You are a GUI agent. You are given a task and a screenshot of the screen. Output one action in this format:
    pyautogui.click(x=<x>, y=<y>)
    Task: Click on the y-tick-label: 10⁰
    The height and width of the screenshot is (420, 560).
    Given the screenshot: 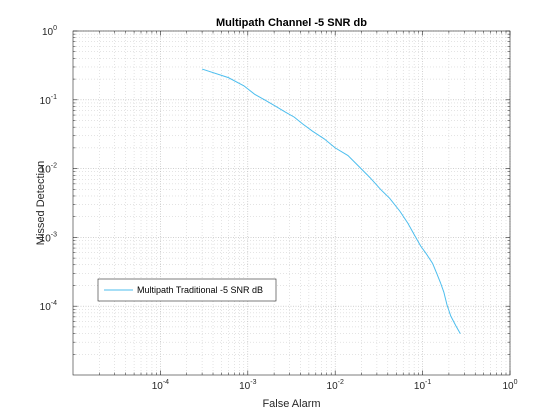 What is the action you would take?
    pyautogui.click(x=49, y=31)
    